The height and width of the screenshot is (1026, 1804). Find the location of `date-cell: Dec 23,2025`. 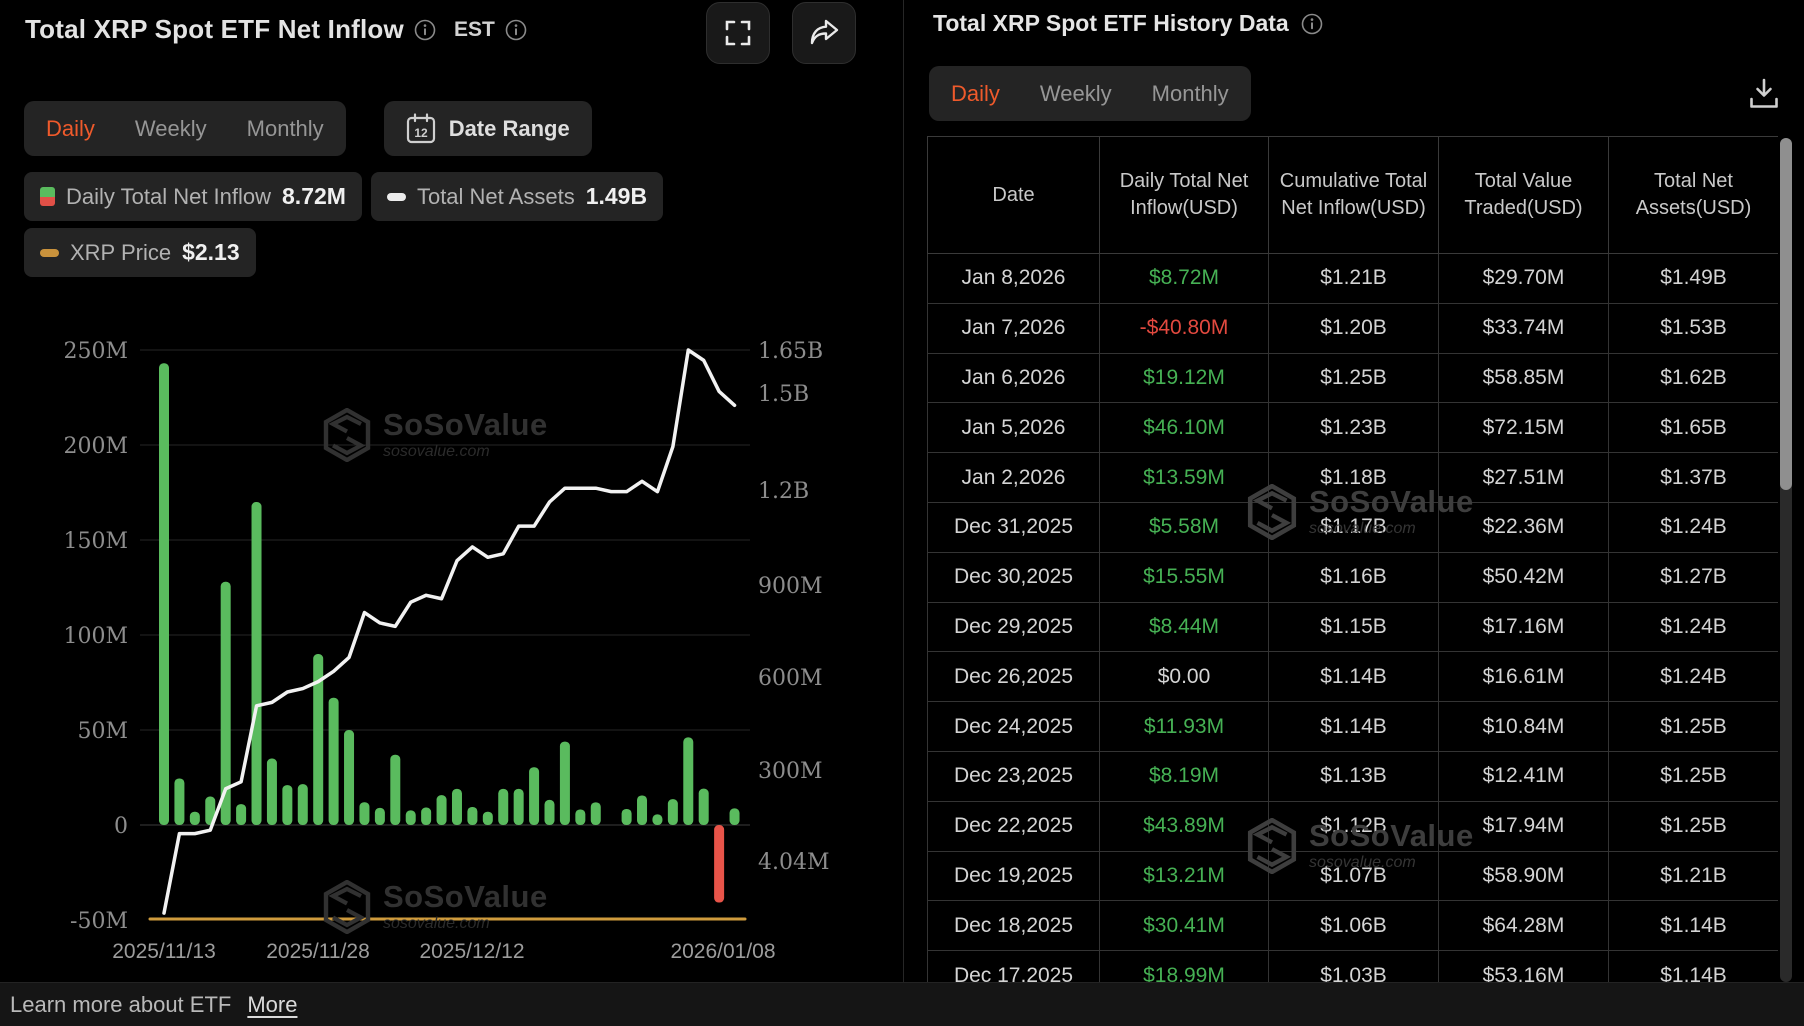

date-cell: Dec 23,2025 is located at coordinates (1013, 776).